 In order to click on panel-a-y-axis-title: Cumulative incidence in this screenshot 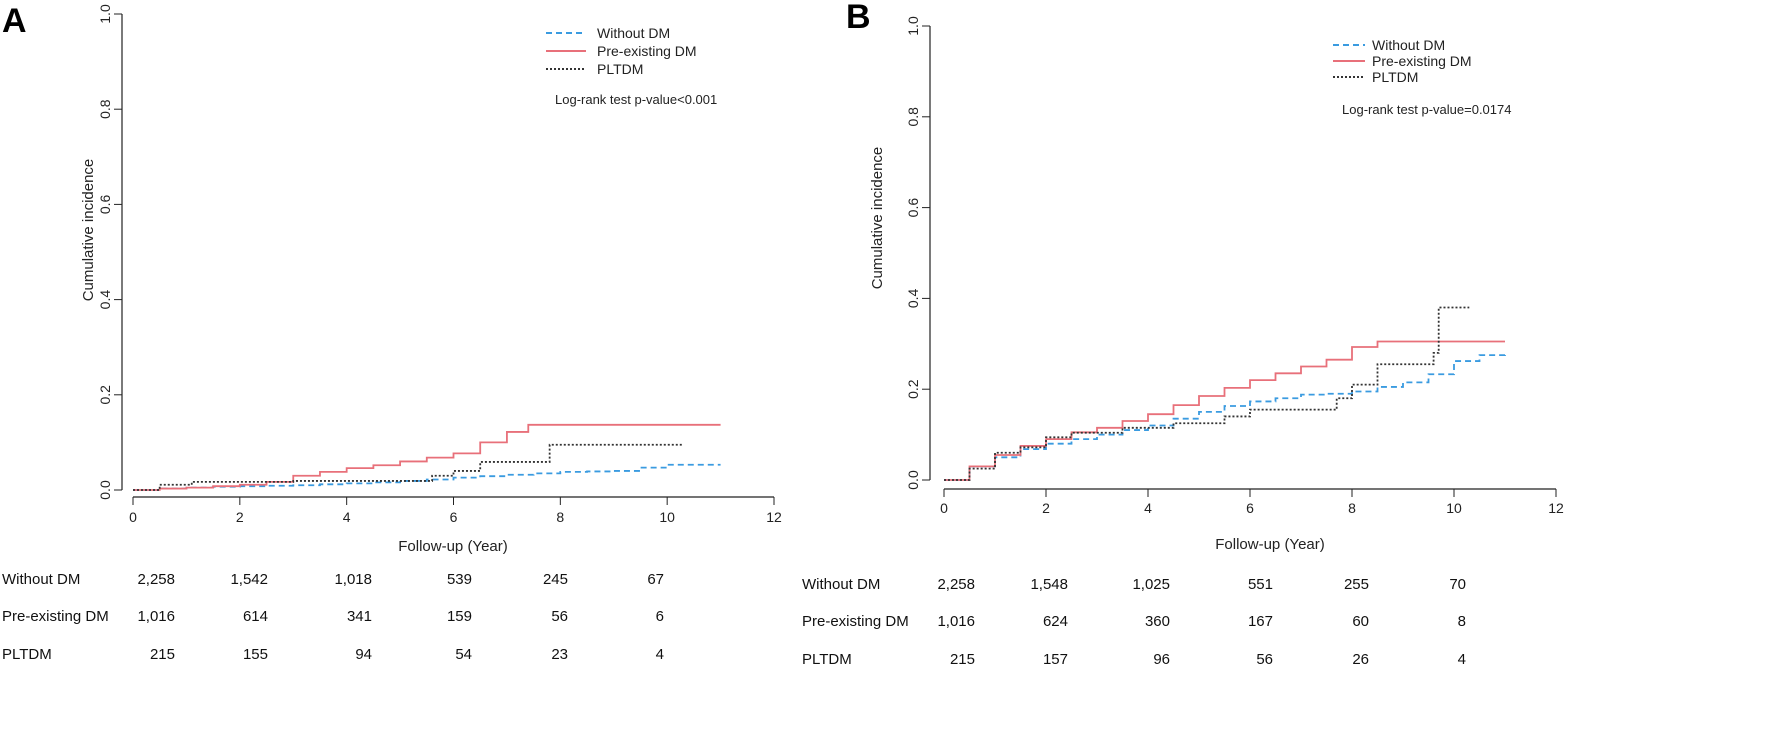, I will do `click(88, 230)`.